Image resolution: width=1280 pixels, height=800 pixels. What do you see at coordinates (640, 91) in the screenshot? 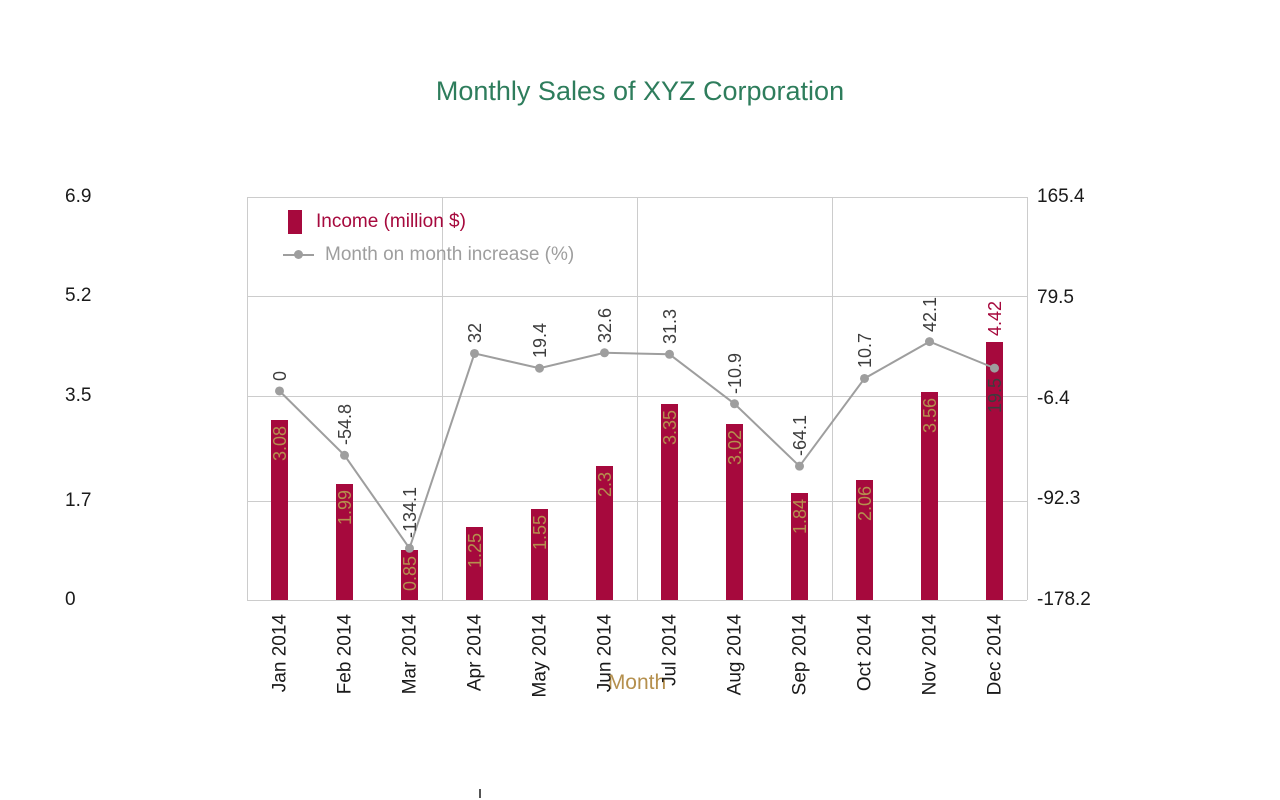
I see `chart-title: Monthly Sales of XYZ Corporation` at bounding box center [640, 91].